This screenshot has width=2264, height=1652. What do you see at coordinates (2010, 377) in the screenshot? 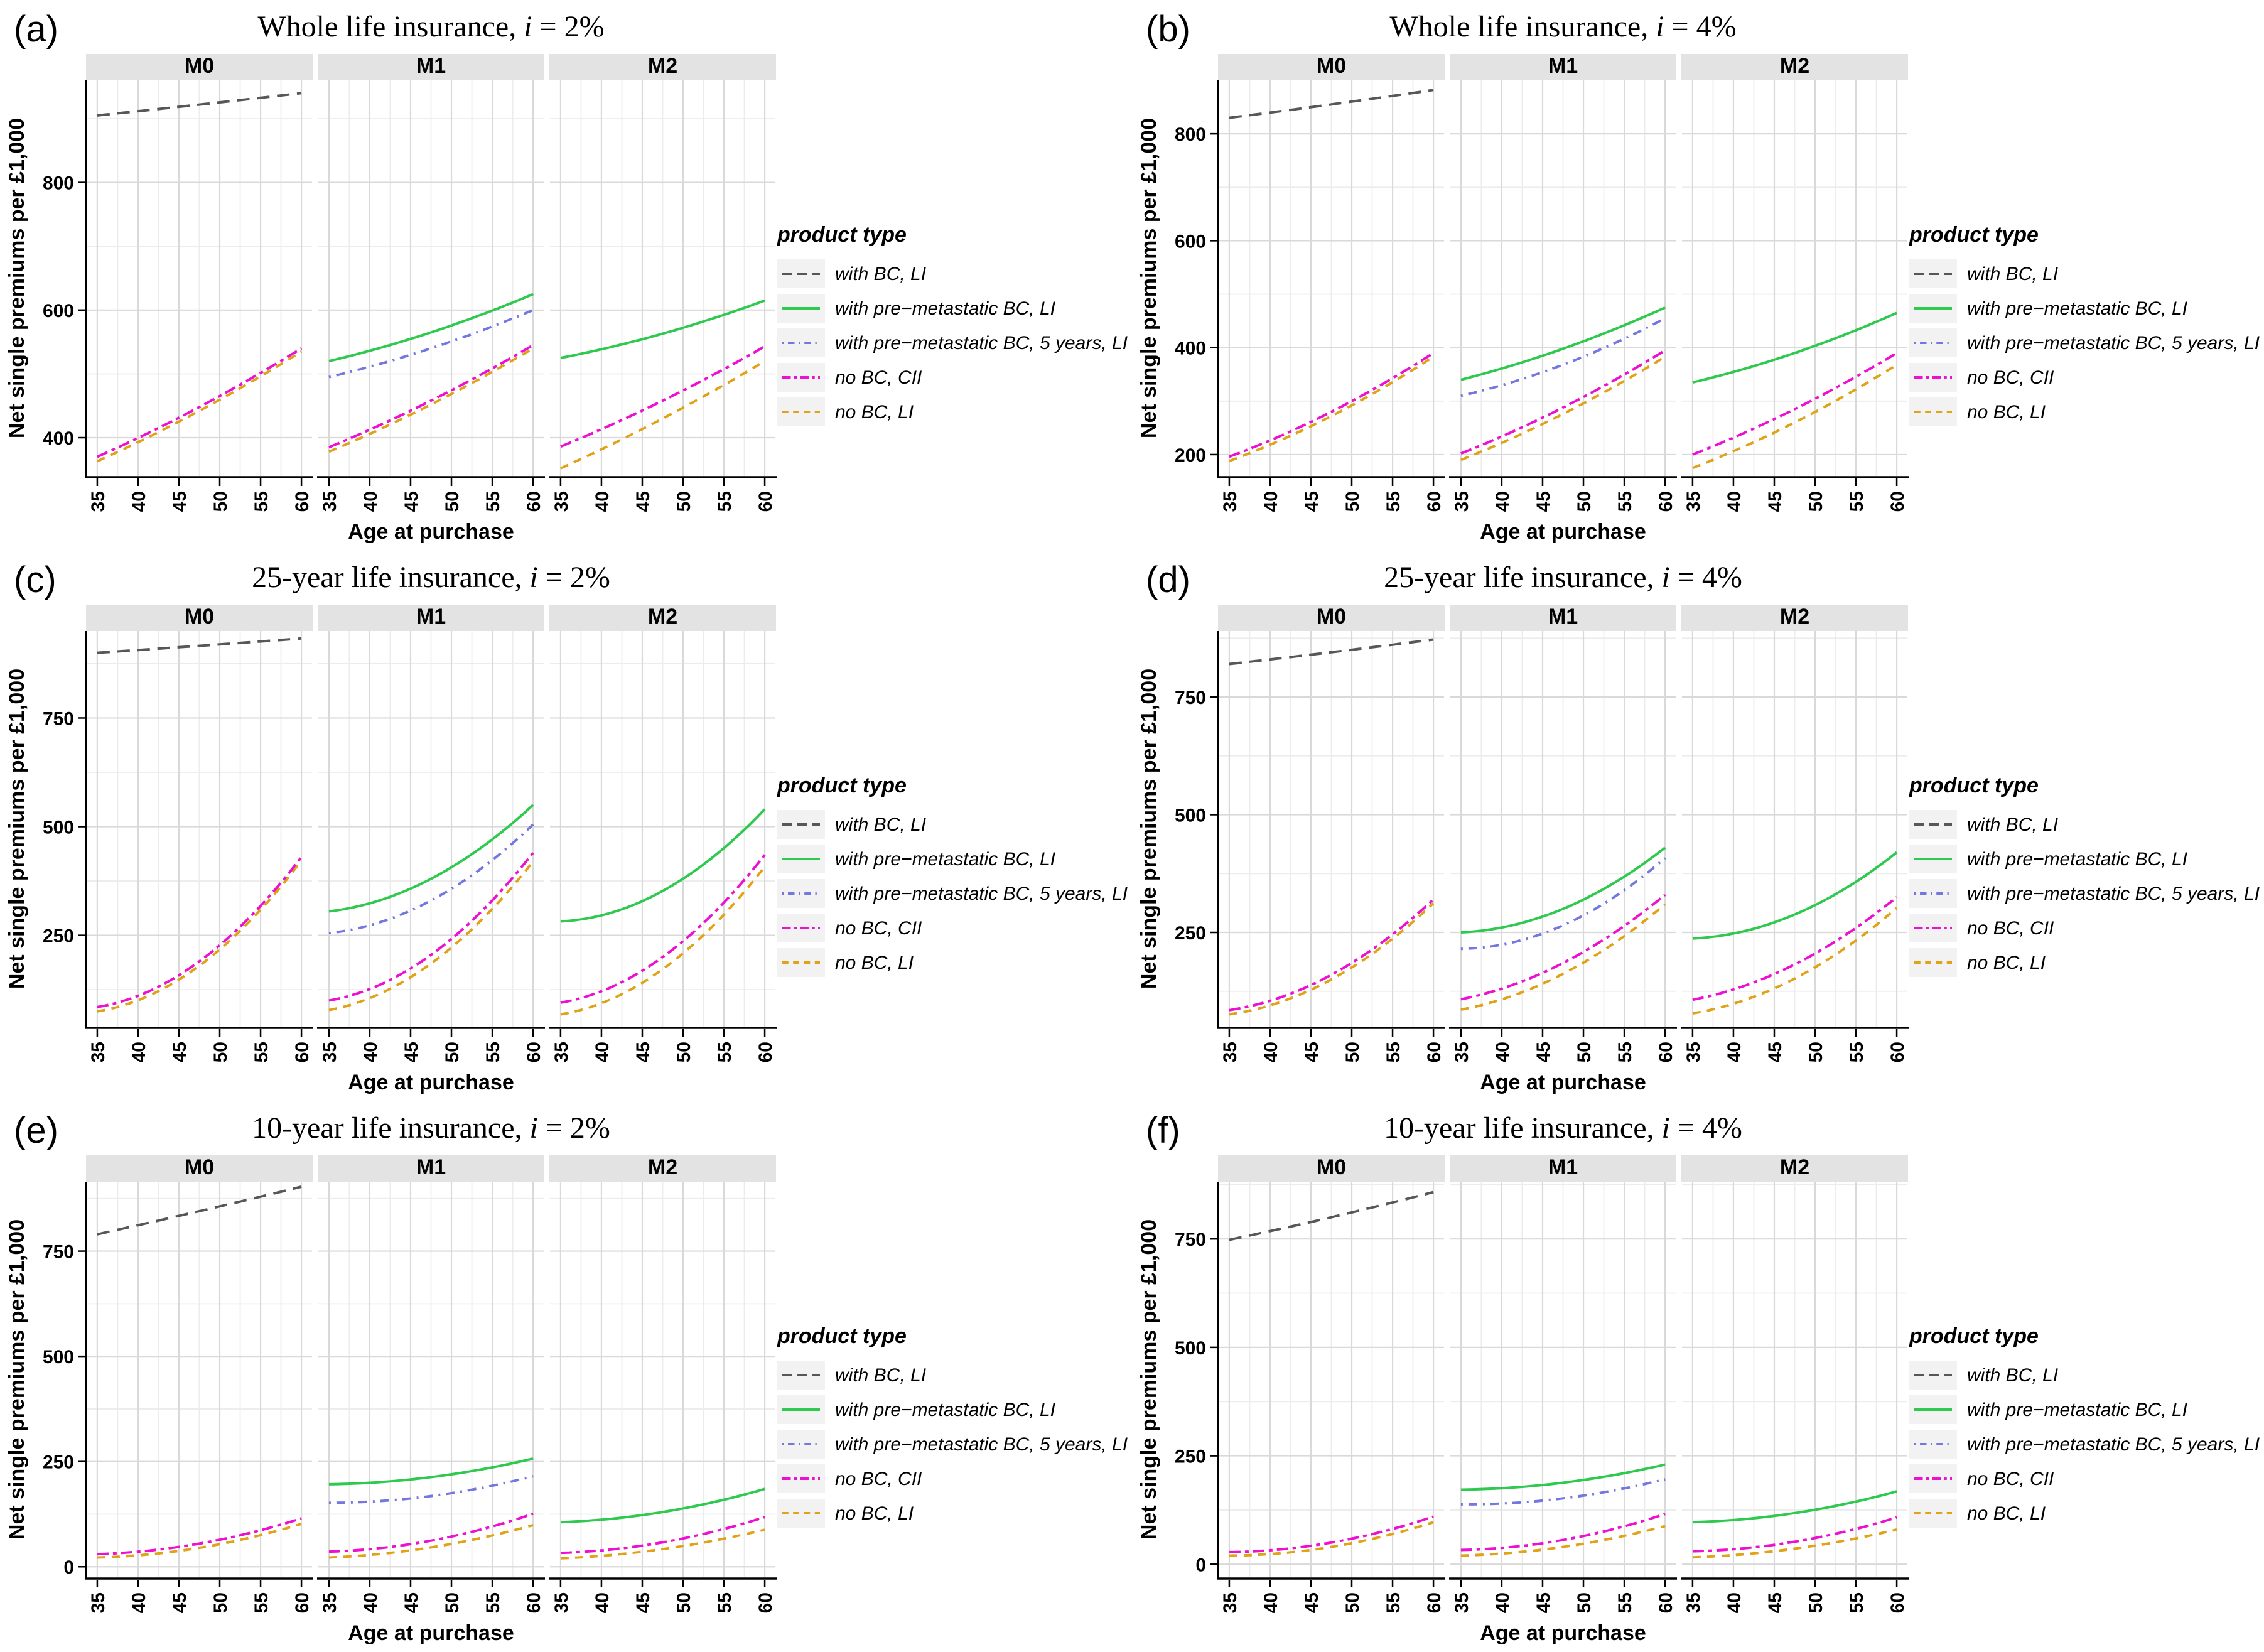
I see `legend-label-noBC_CII: no BC, CII` at bounding box center [2010, 377].